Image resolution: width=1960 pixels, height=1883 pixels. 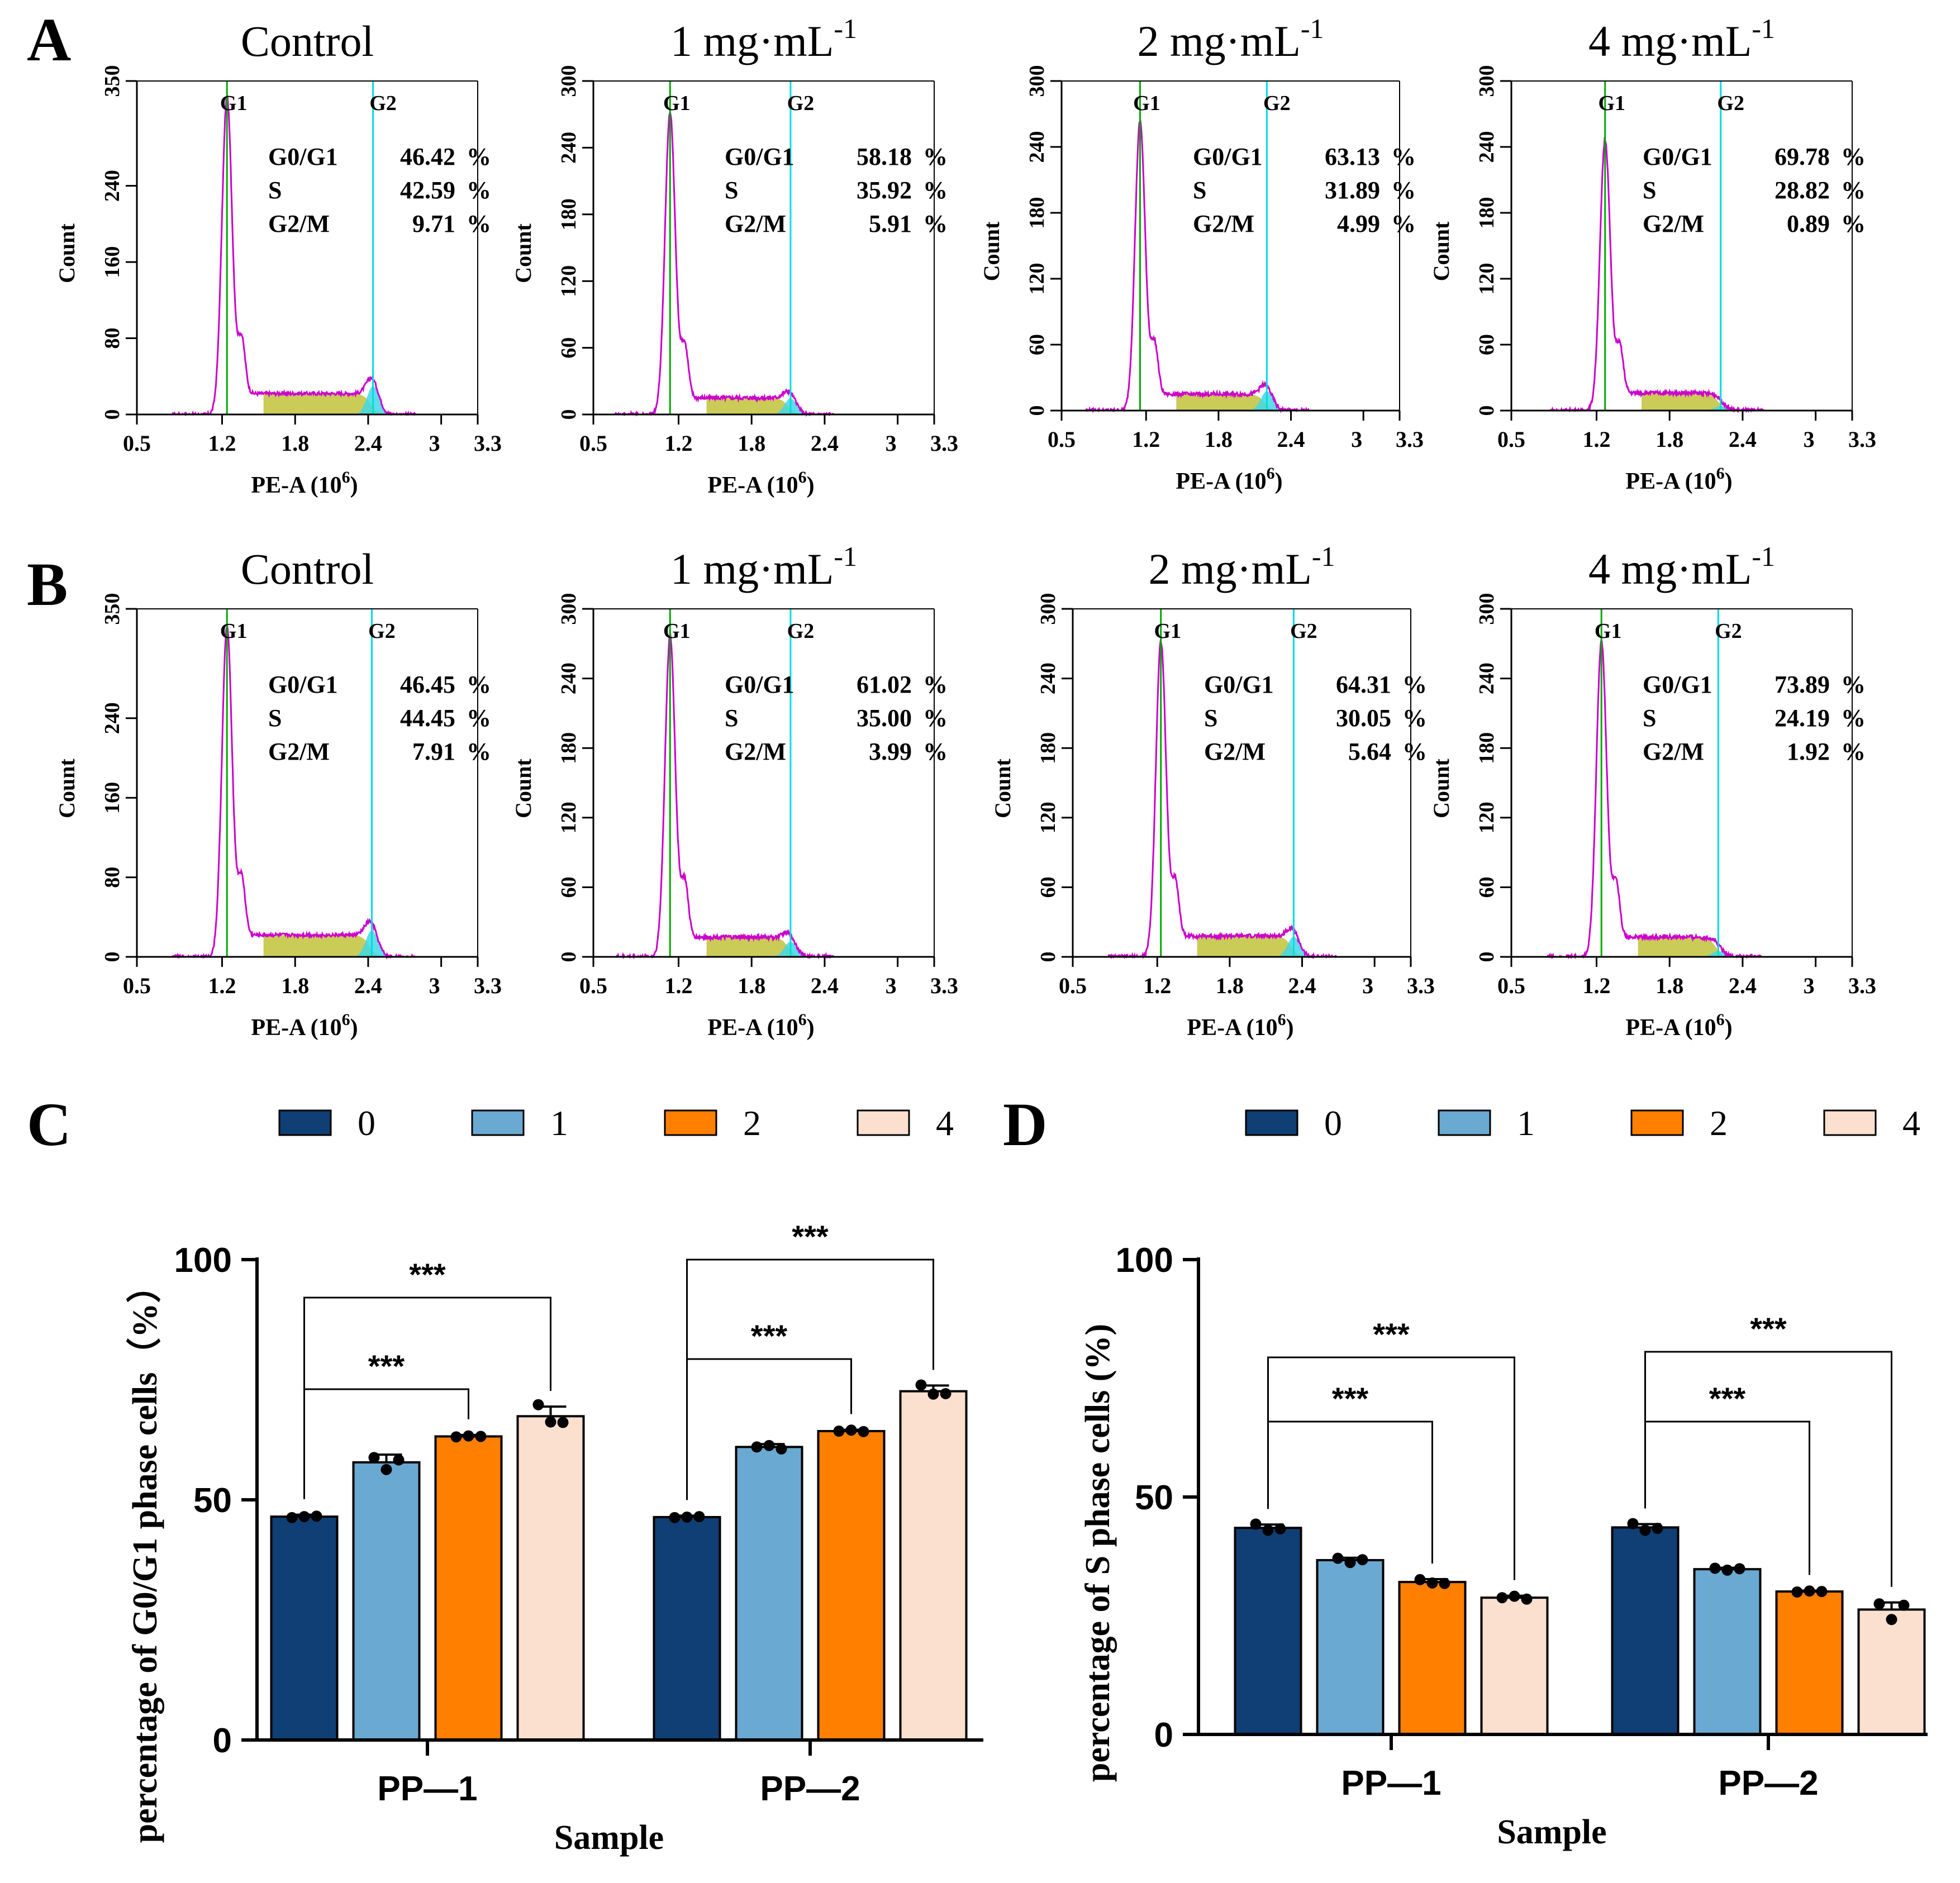 What do you see at coordinates (212, 1500) in the screenshot?
I see `y-tick-label: 50` at bounding box center [212, 1500].